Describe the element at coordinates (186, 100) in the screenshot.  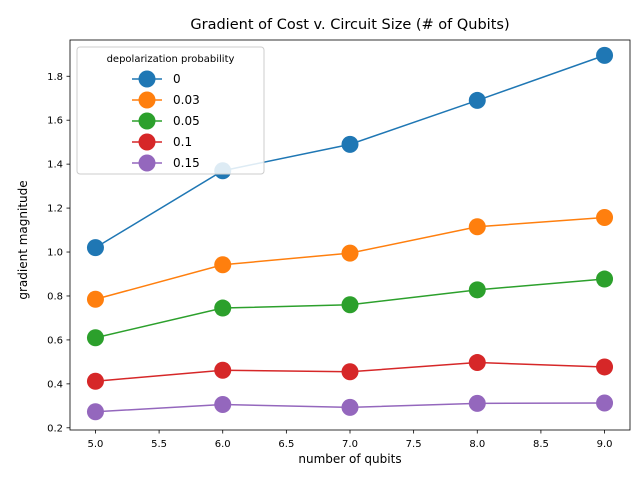
I see `legend-label-1: 0.03` at that location.